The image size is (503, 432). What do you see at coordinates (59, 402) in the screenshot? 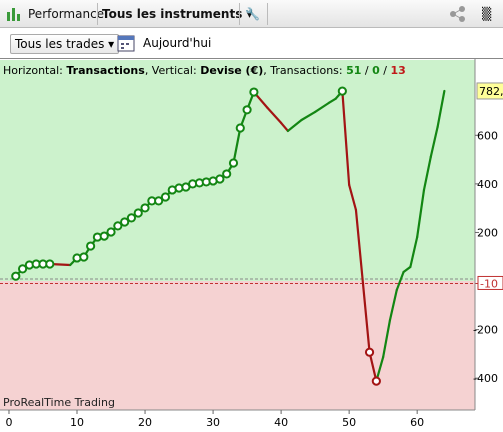
I see `watermark: ProRealTime Trading` at bounding box center [59, 402].